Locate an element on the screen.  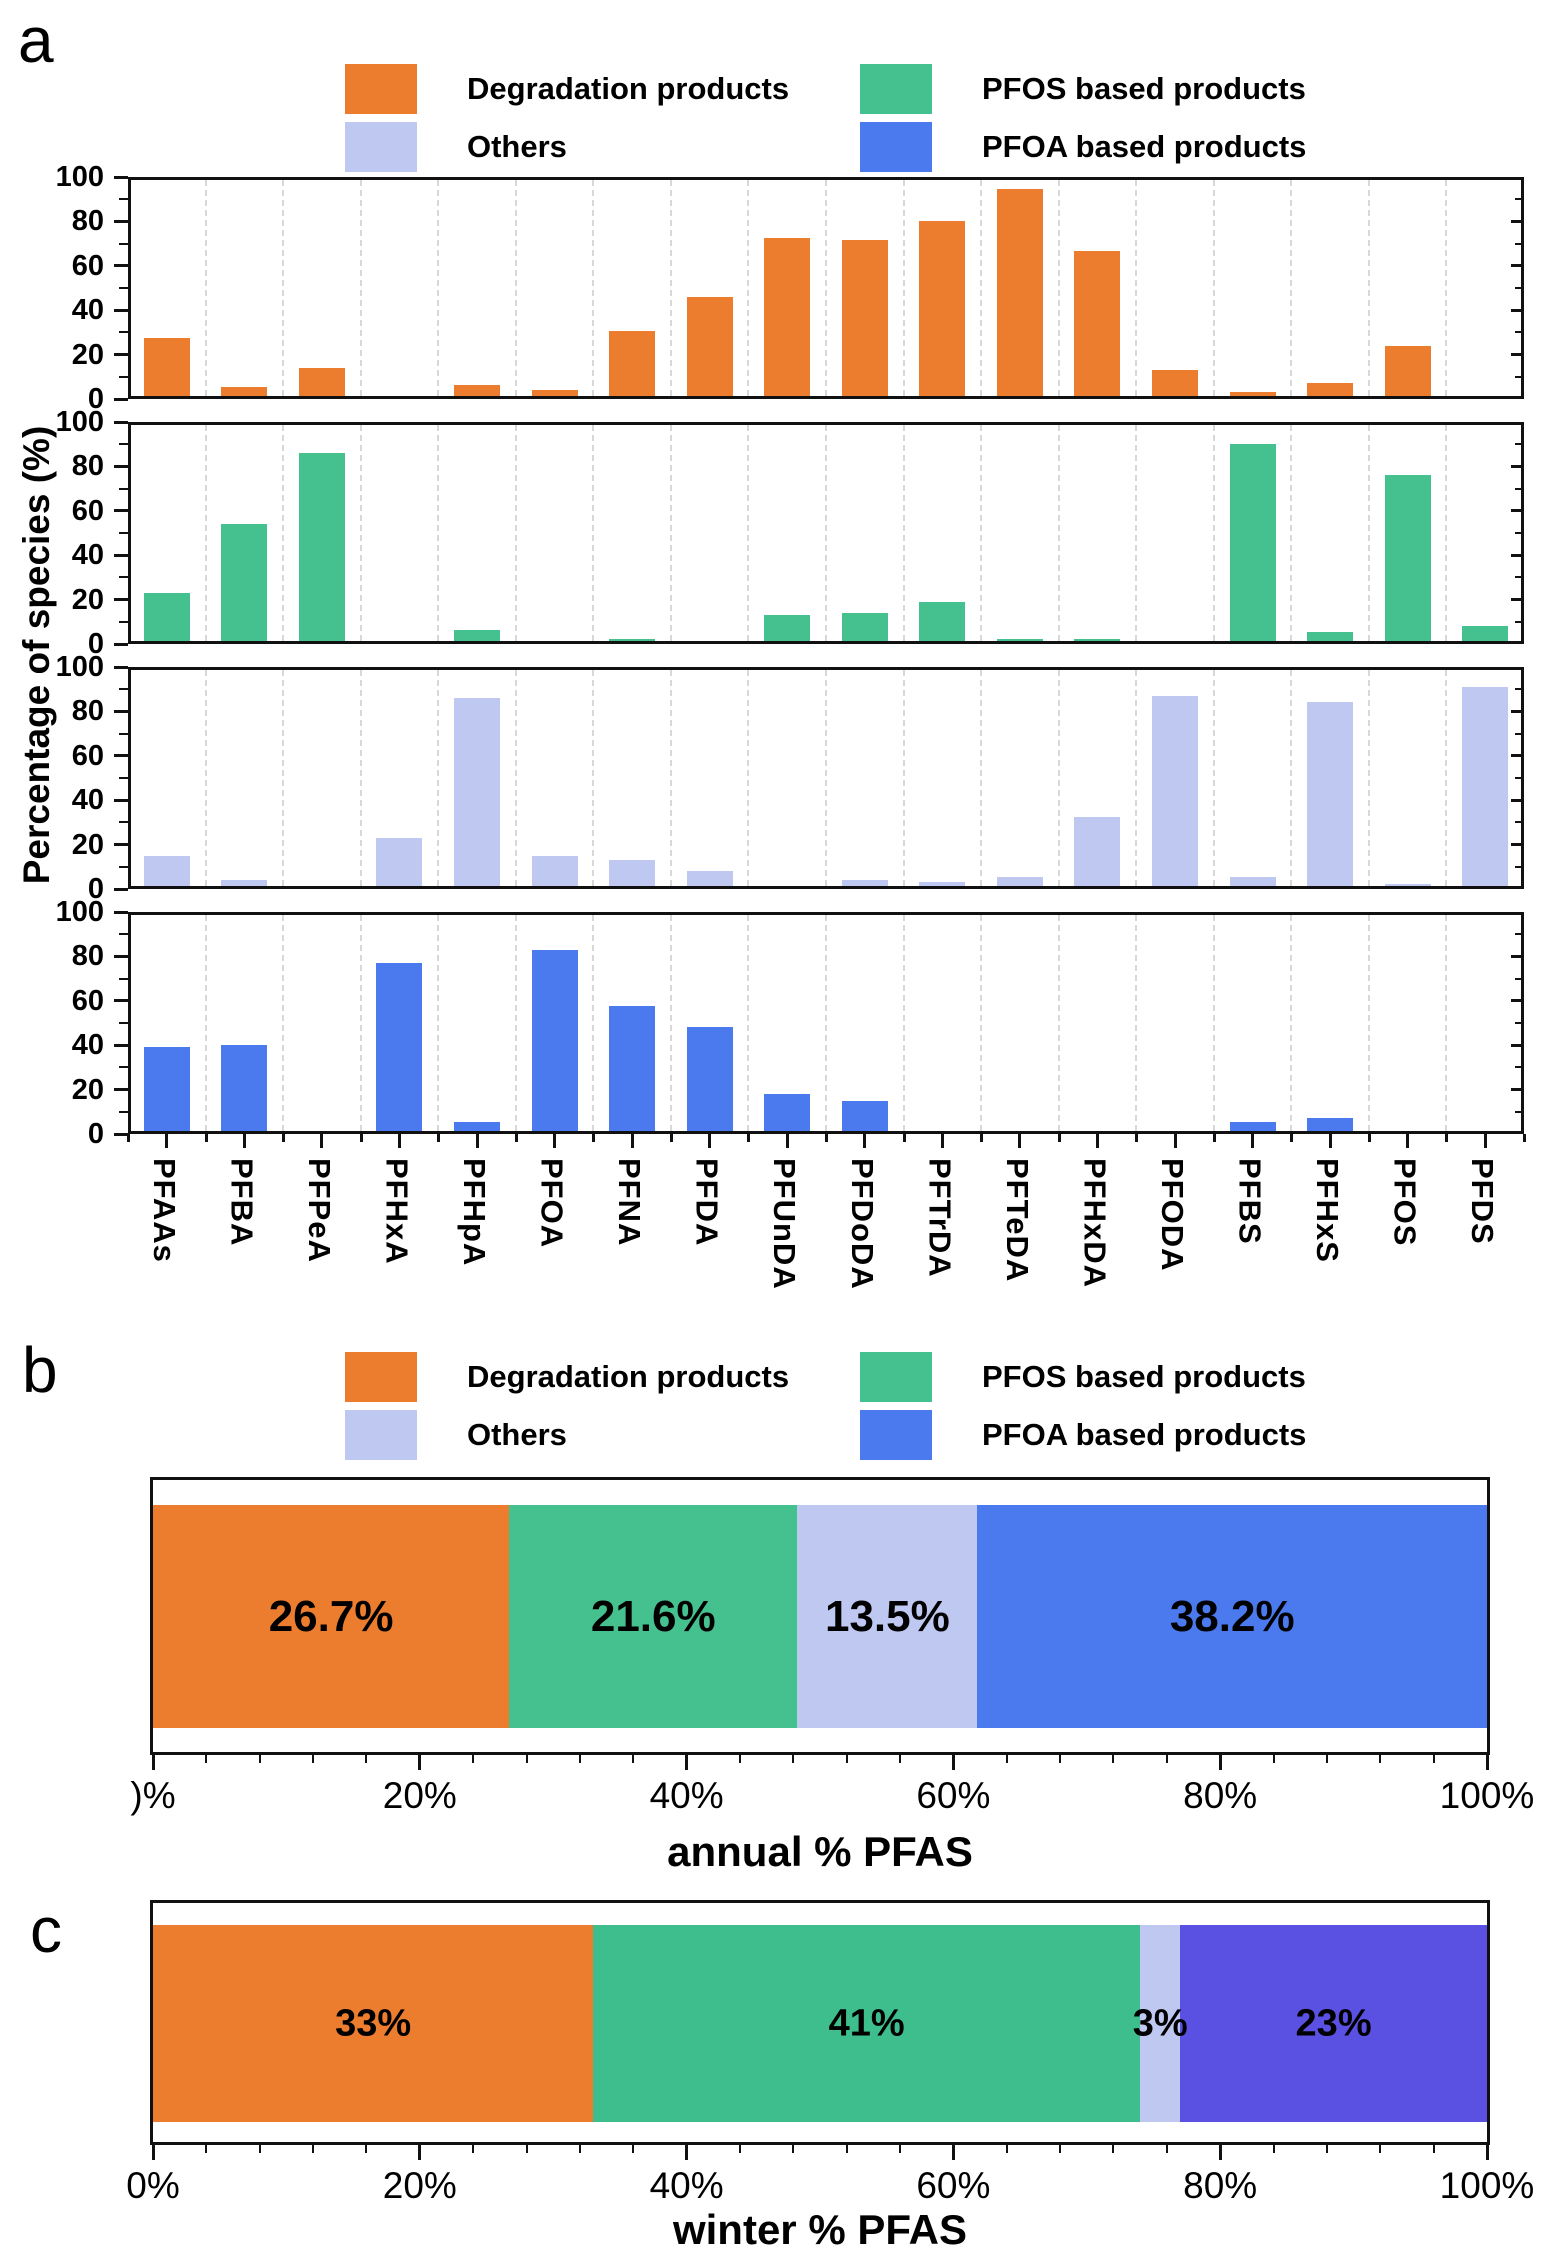
x-tick-label: 20% is located at coordinates (419, 2185).